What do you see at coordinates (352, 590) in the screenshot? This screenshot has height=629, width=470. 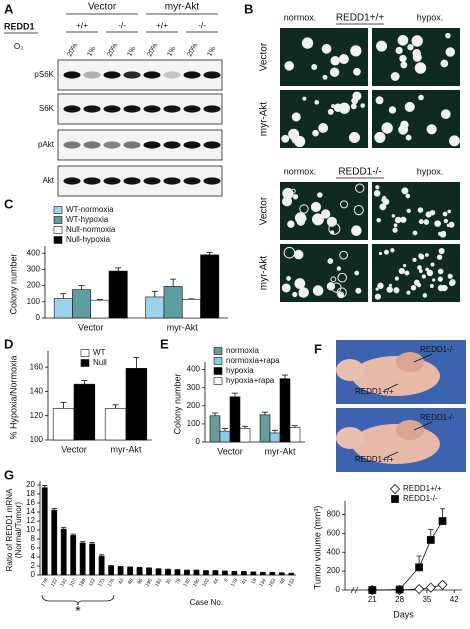 I see `axis-break` at bounding box center [352, 590].